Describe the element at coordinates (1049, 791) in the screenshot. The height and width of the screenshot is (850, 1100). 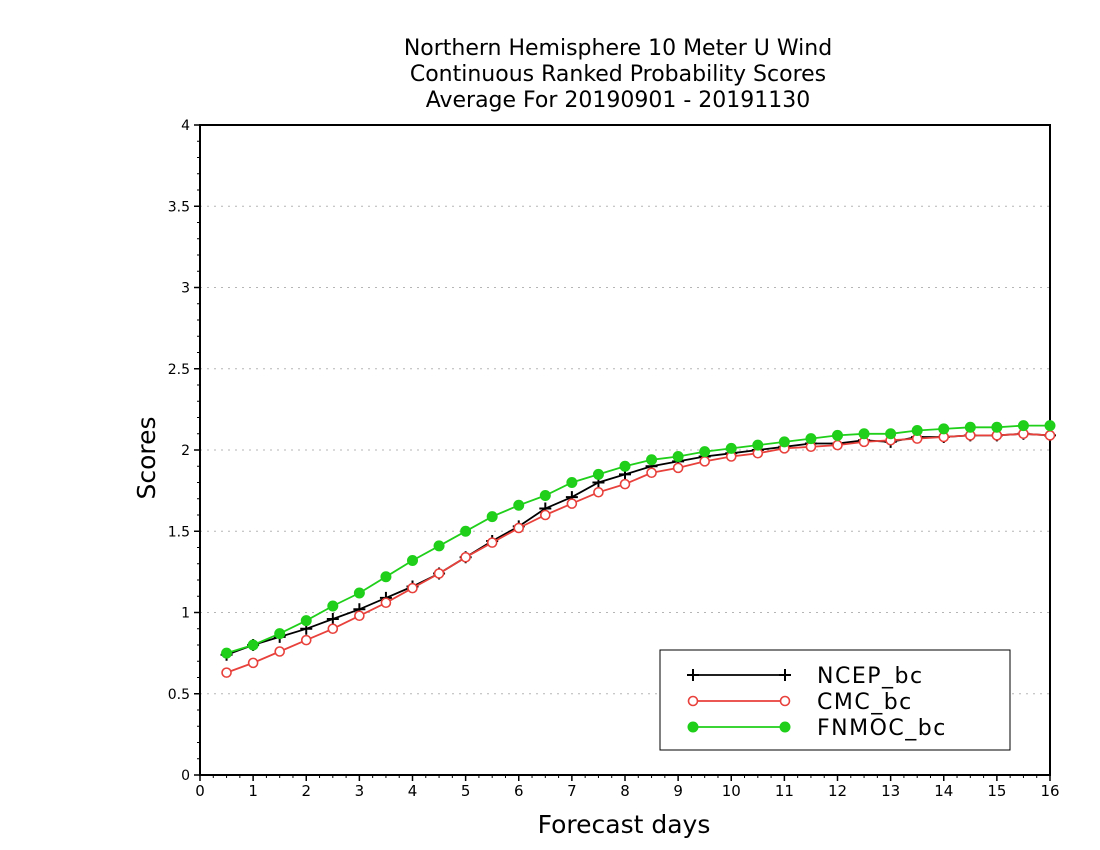
I see `x-tick-label-16: 16` at that location.